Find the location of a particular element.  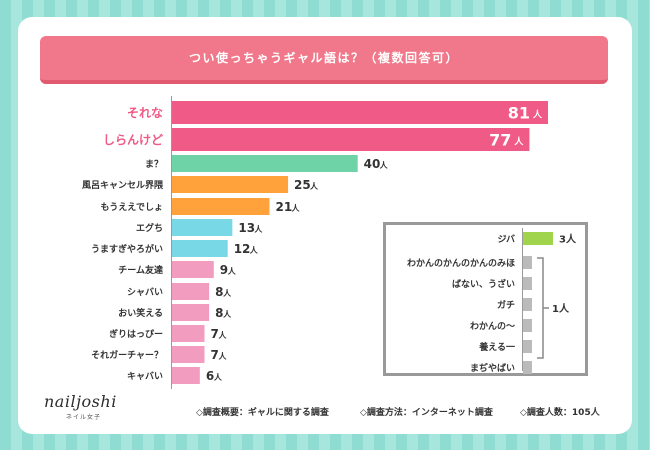

value-unit-7: 人 is located at coordinates (254, 250).